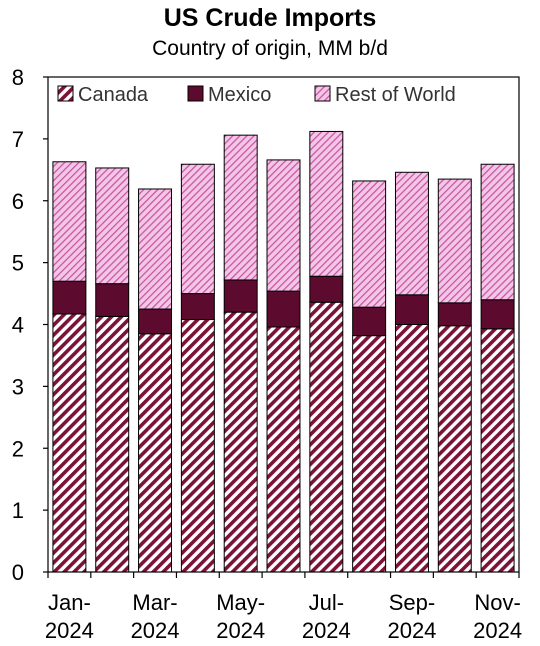 The image size is (540, 646). What do you see at coordinates (195, 93) in the screenshot?
I see `legend-swatch-mexico` at bounding box center [195, 93].